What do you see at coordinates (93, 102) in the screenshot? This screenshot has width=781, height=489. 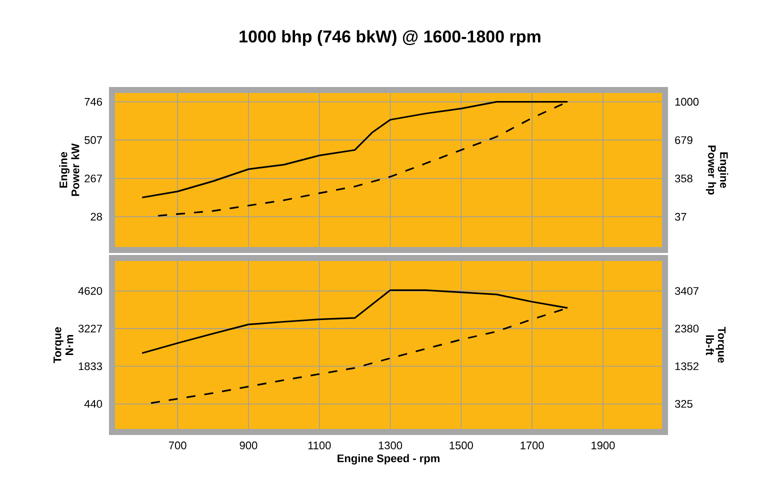 I see `y-tick-label: 746` at bounding box center [93, 102].